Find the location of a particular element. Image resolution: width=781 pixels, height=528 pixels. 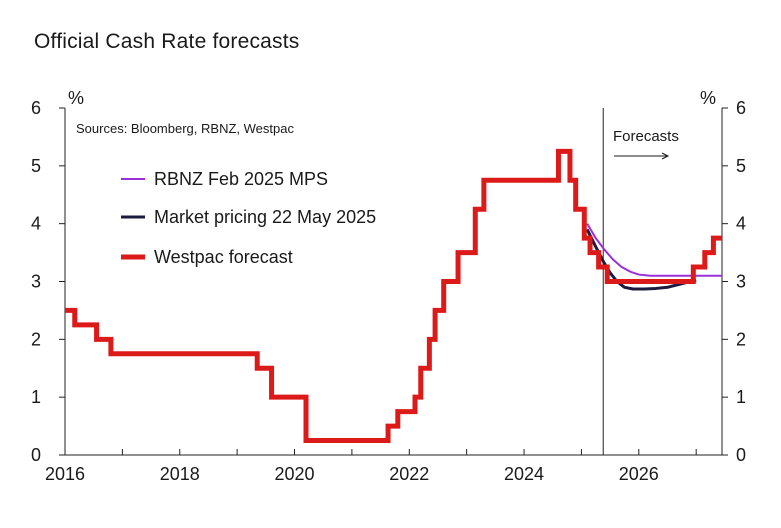

y-tick-label-left: 6 is located at coordinates (36, 108).